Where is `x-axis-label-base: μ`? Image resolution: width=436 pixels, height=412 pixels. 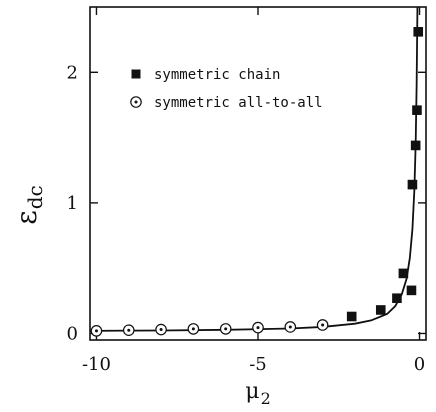
x-axis-label-base: μ is located at coordinates (252, 391).